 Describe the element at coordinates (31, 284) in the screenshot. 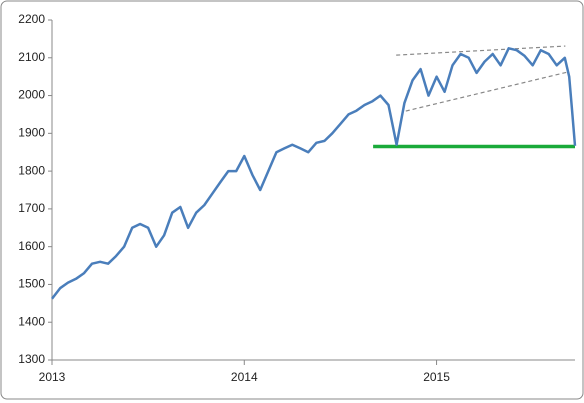

I see `y-tick-label: 1500` at that location.